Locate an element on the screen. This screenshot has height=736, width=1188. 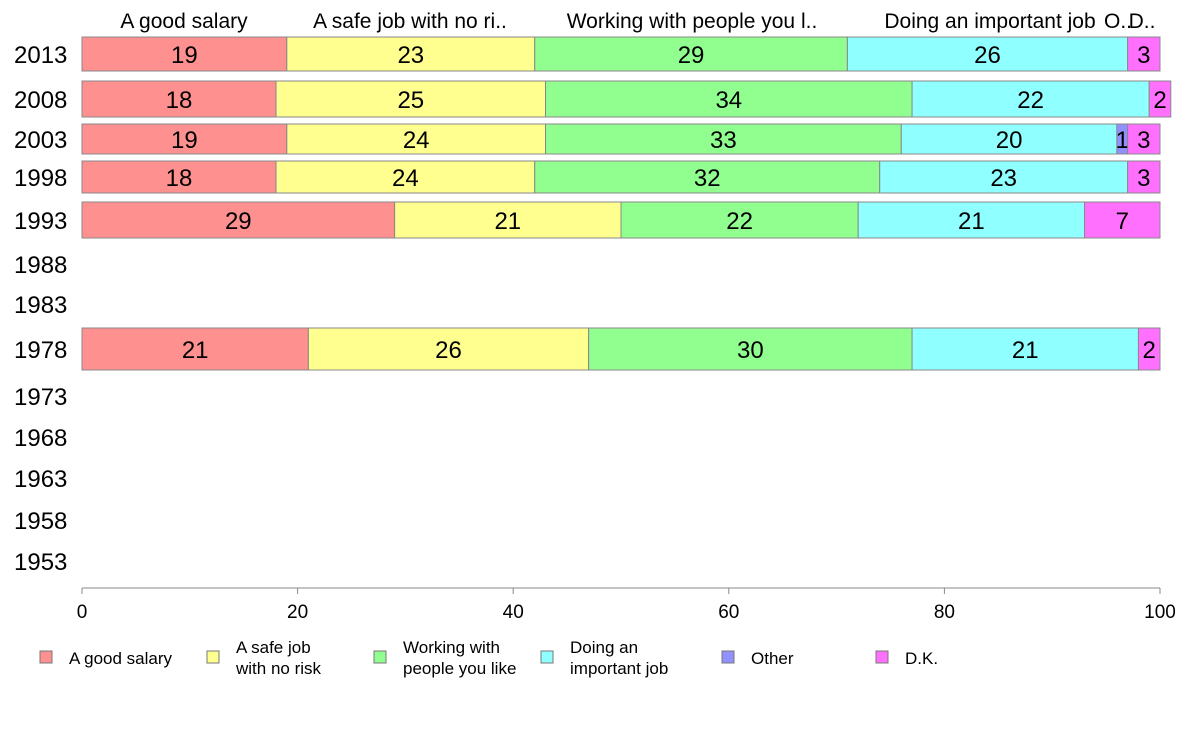
x-tick-label: 100 is located at coordinates (1160, 612).